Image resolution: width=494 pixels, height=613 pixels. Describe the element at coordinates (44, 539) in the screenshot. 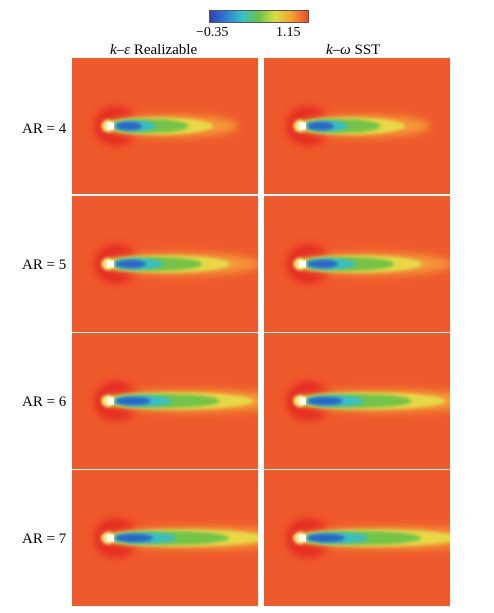

I see `row-label-ar-7: AR = 7` at that location.